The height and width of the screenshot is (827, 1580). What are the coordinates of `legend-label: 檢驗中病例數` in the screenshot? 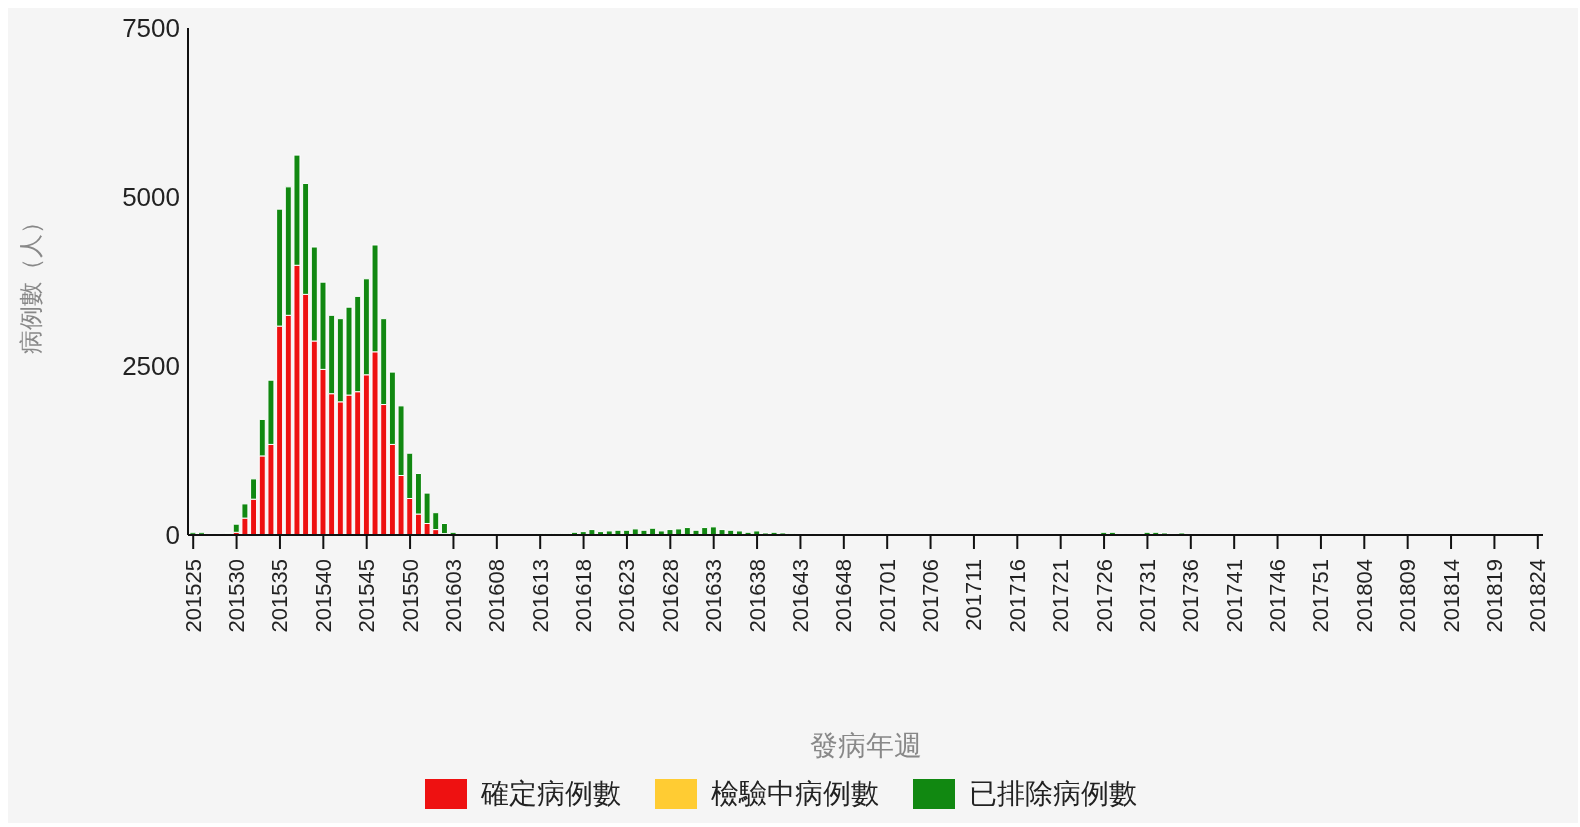 It's located at (794, 794).